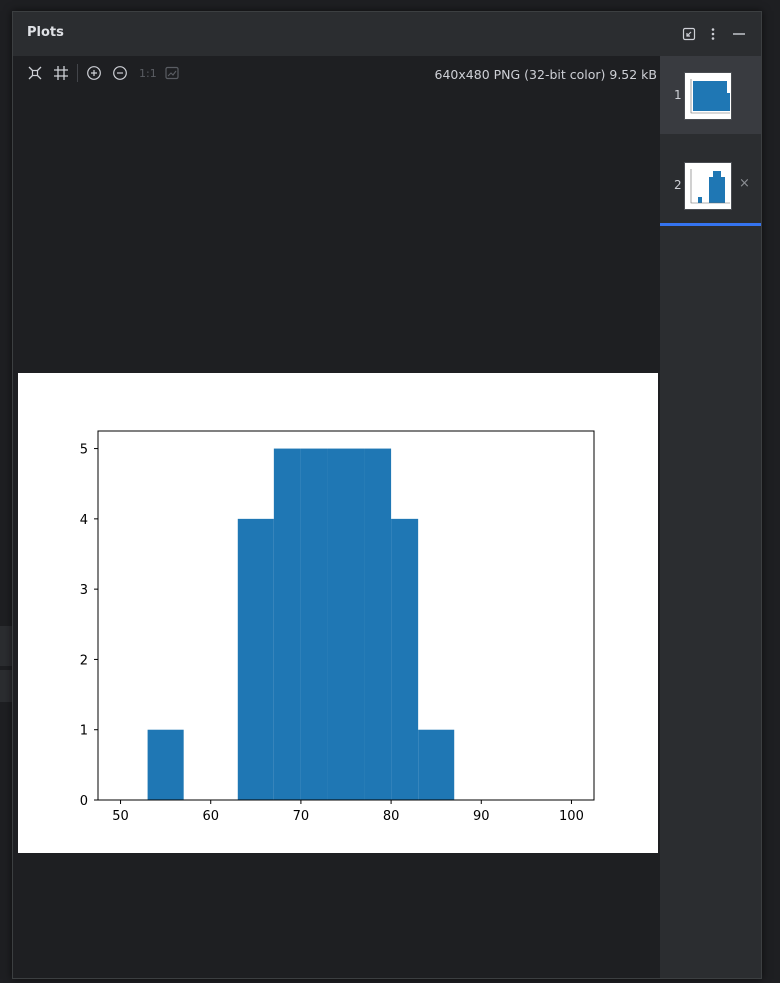 The image size is (780, 983). What do you see at coordinates (84, 731) in the screenshot?
I see `y-tick-label: 1` at bounding box center [84, 731].